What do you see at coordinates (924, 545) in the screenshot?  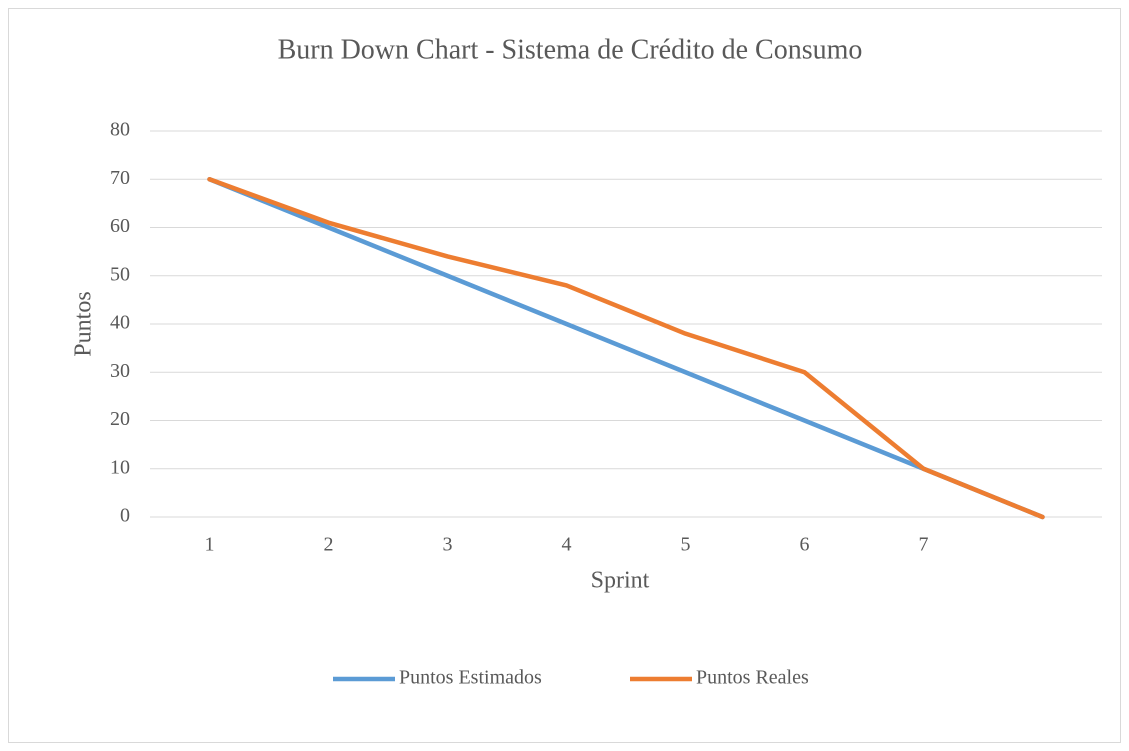 I see `x-tick-label: 7` at bounding box center [924, 545].